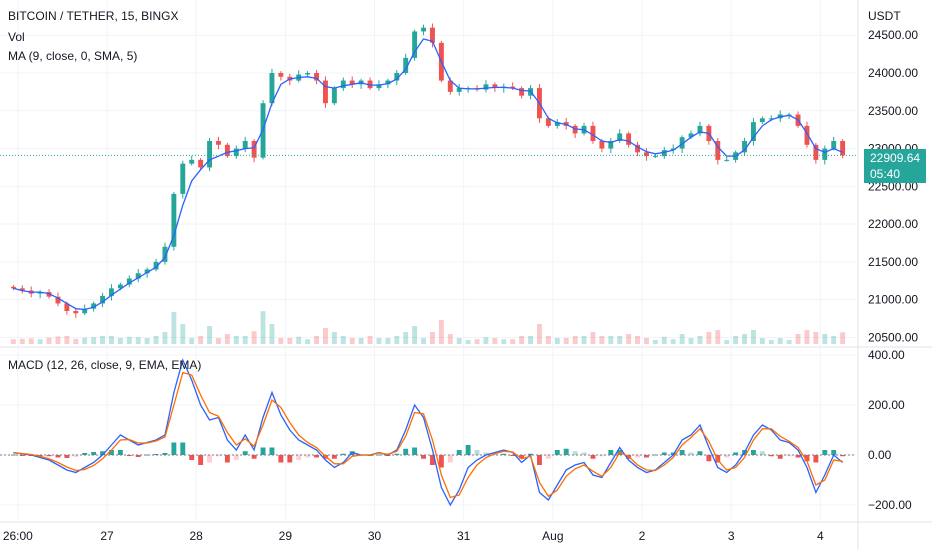 Image resolution: width=932 pixels, height=550 pixels. Describe the element at coordinates (105, 365) in the screenshot. I see `macd-legend: MACD (12, 26, close, 9, EMA, EMA)` at that location.